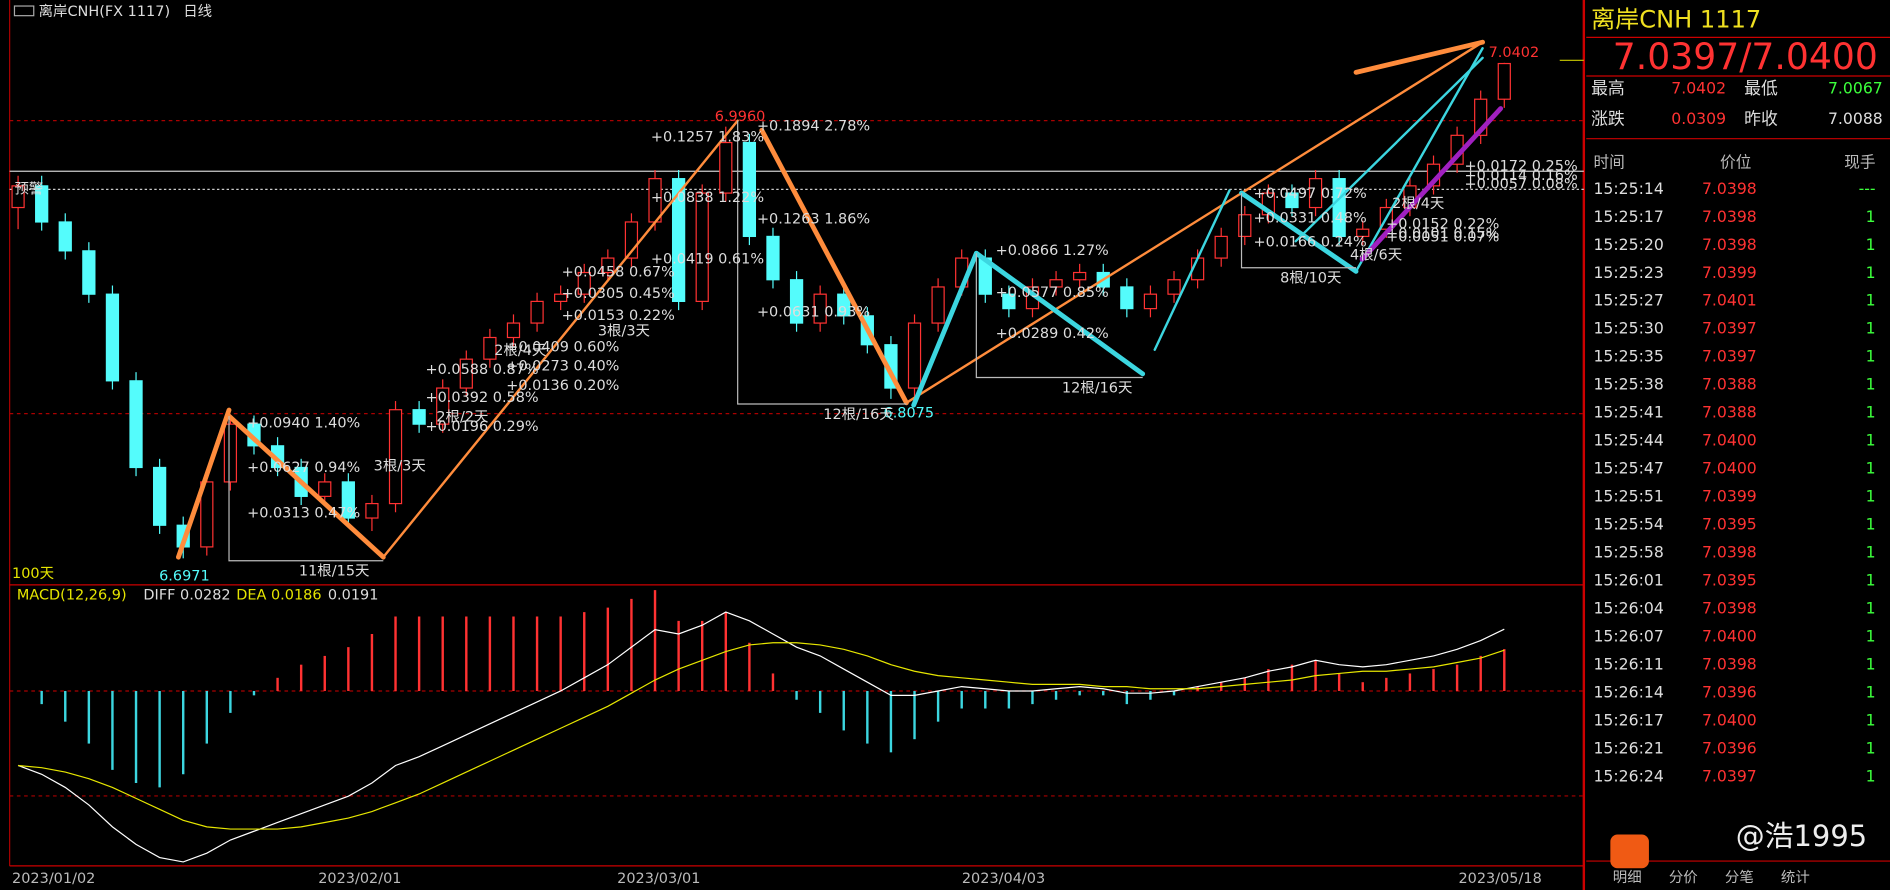 The height and width of the screenshot is (890, 1890). I want to click on change: 0.0309, so click(1698, 118).